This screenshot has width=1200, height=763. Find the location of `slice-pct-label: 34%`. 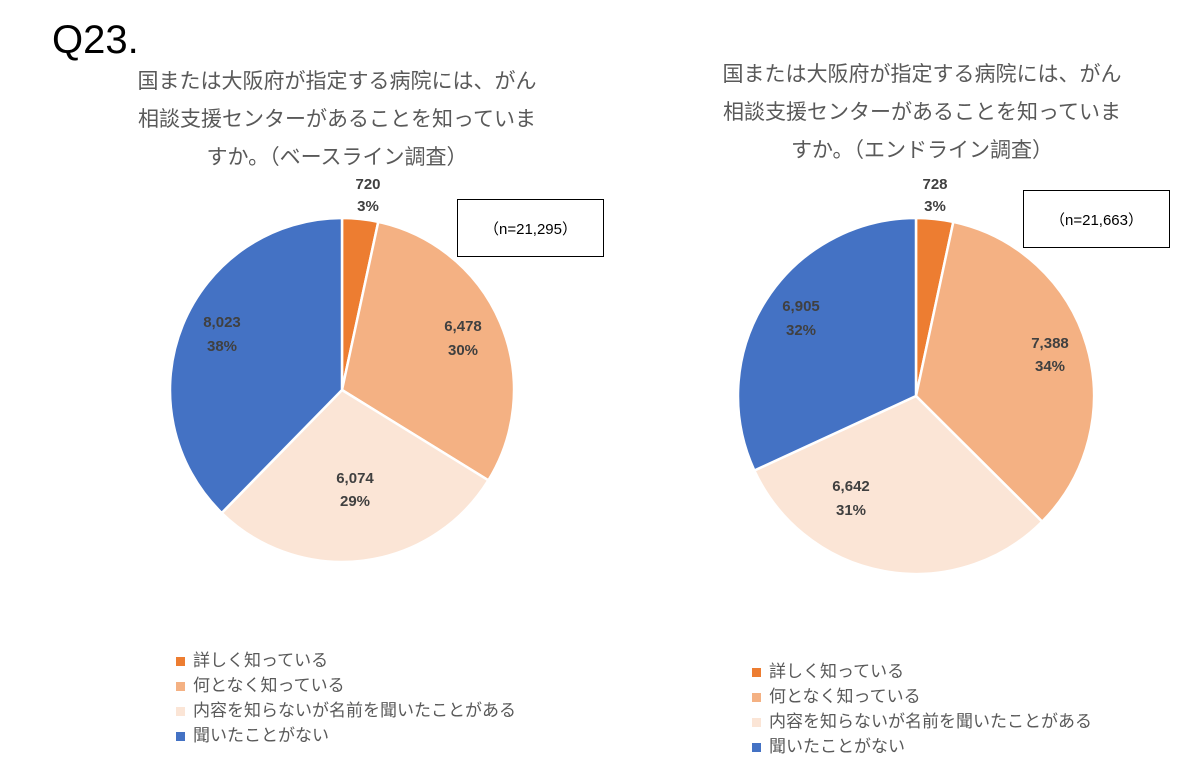

slice-pct-label: 34% is located at coordinates (1050, 366).